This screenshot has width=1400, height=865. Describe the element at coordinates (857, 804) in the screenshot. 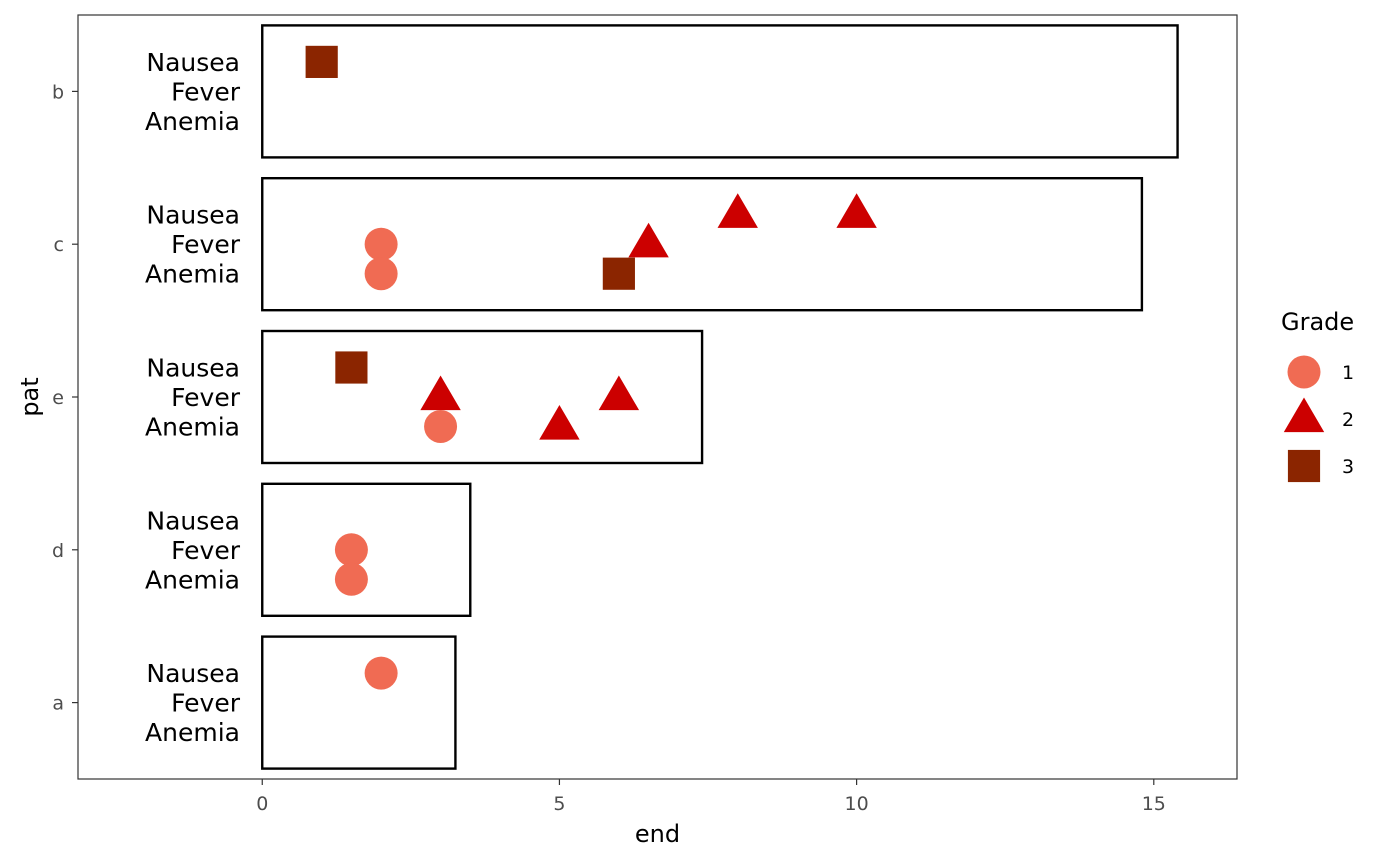

I see `x-tick-label-10: 10` at that location.